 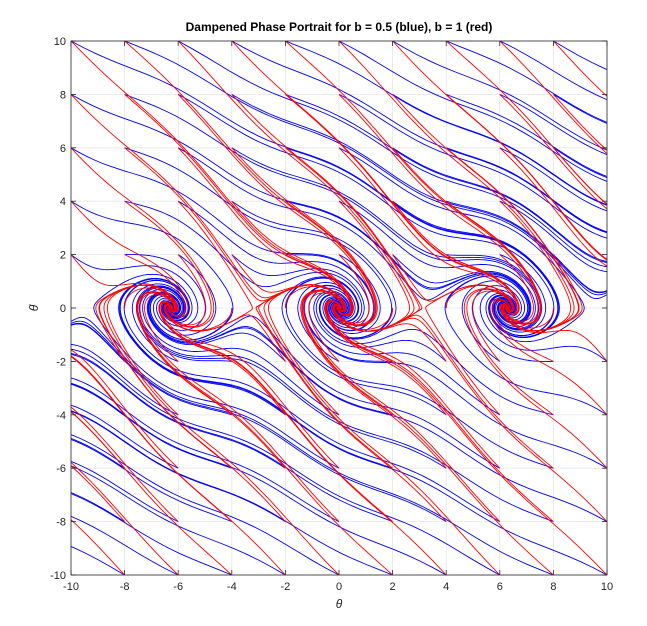 I want to click on y-tick-label: 2, so click(x=63, y=256).